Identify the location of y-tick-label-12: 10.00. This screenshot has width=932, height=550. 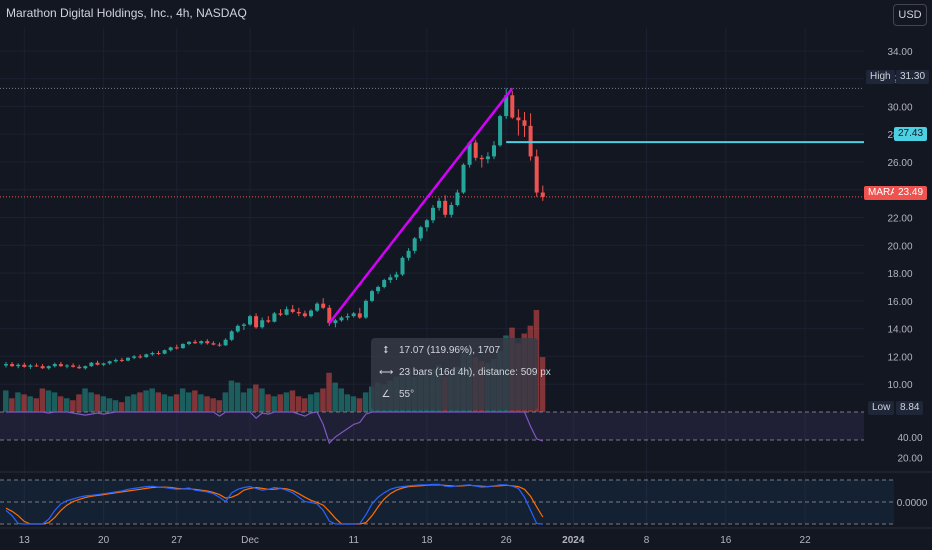
(899, 385).